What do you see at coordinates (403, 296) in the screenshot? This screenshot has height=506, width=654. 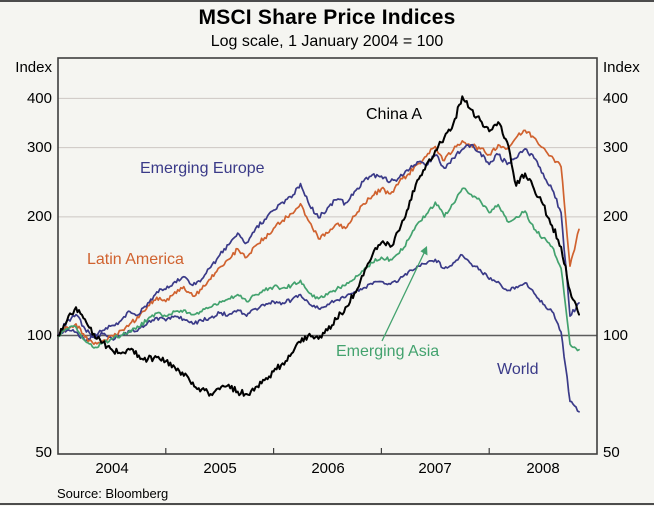 I see `emerging-asia-pointer-line` at bounding box center [403, 296].